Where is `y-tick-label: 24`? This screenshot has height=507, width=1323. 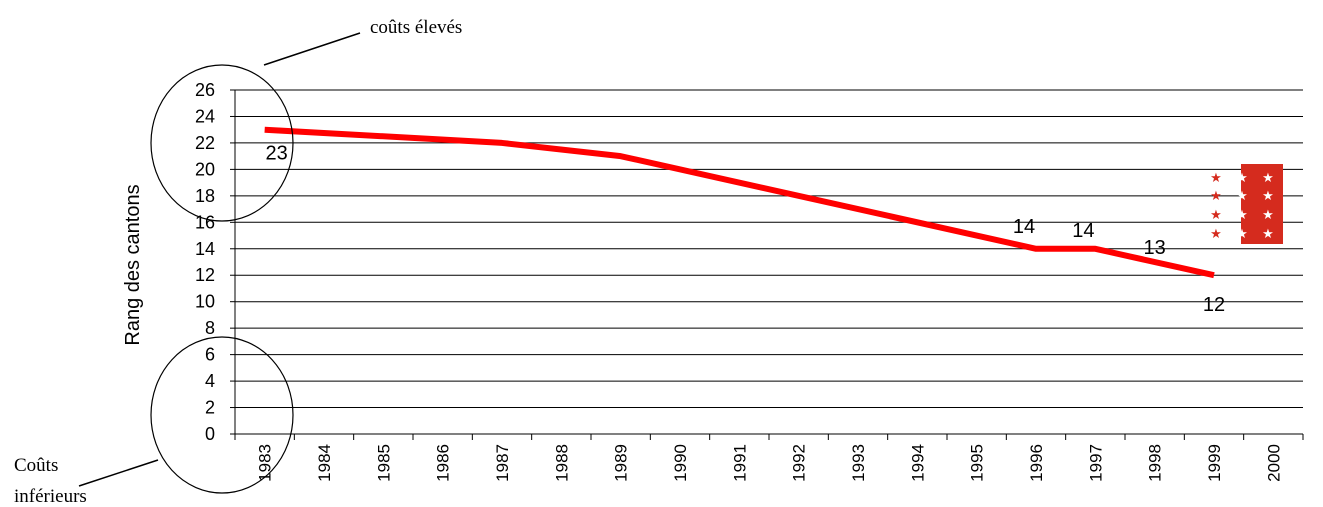
y-tick-label: 24 is located at coordinates (205, 116).